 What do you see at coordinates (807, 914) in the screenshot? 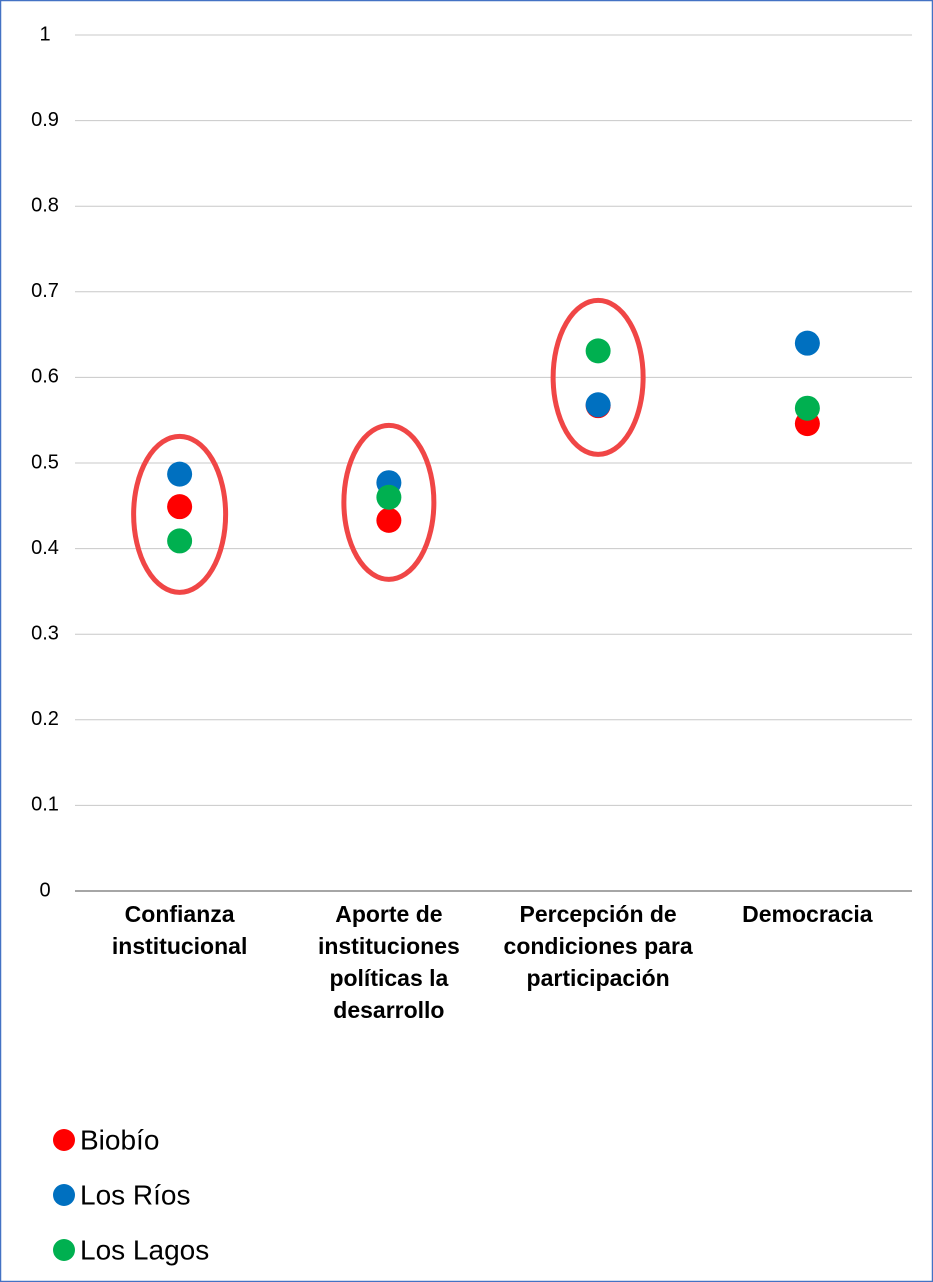
I see `x-tick-label: Democracia` at bounding box center [807, 914].